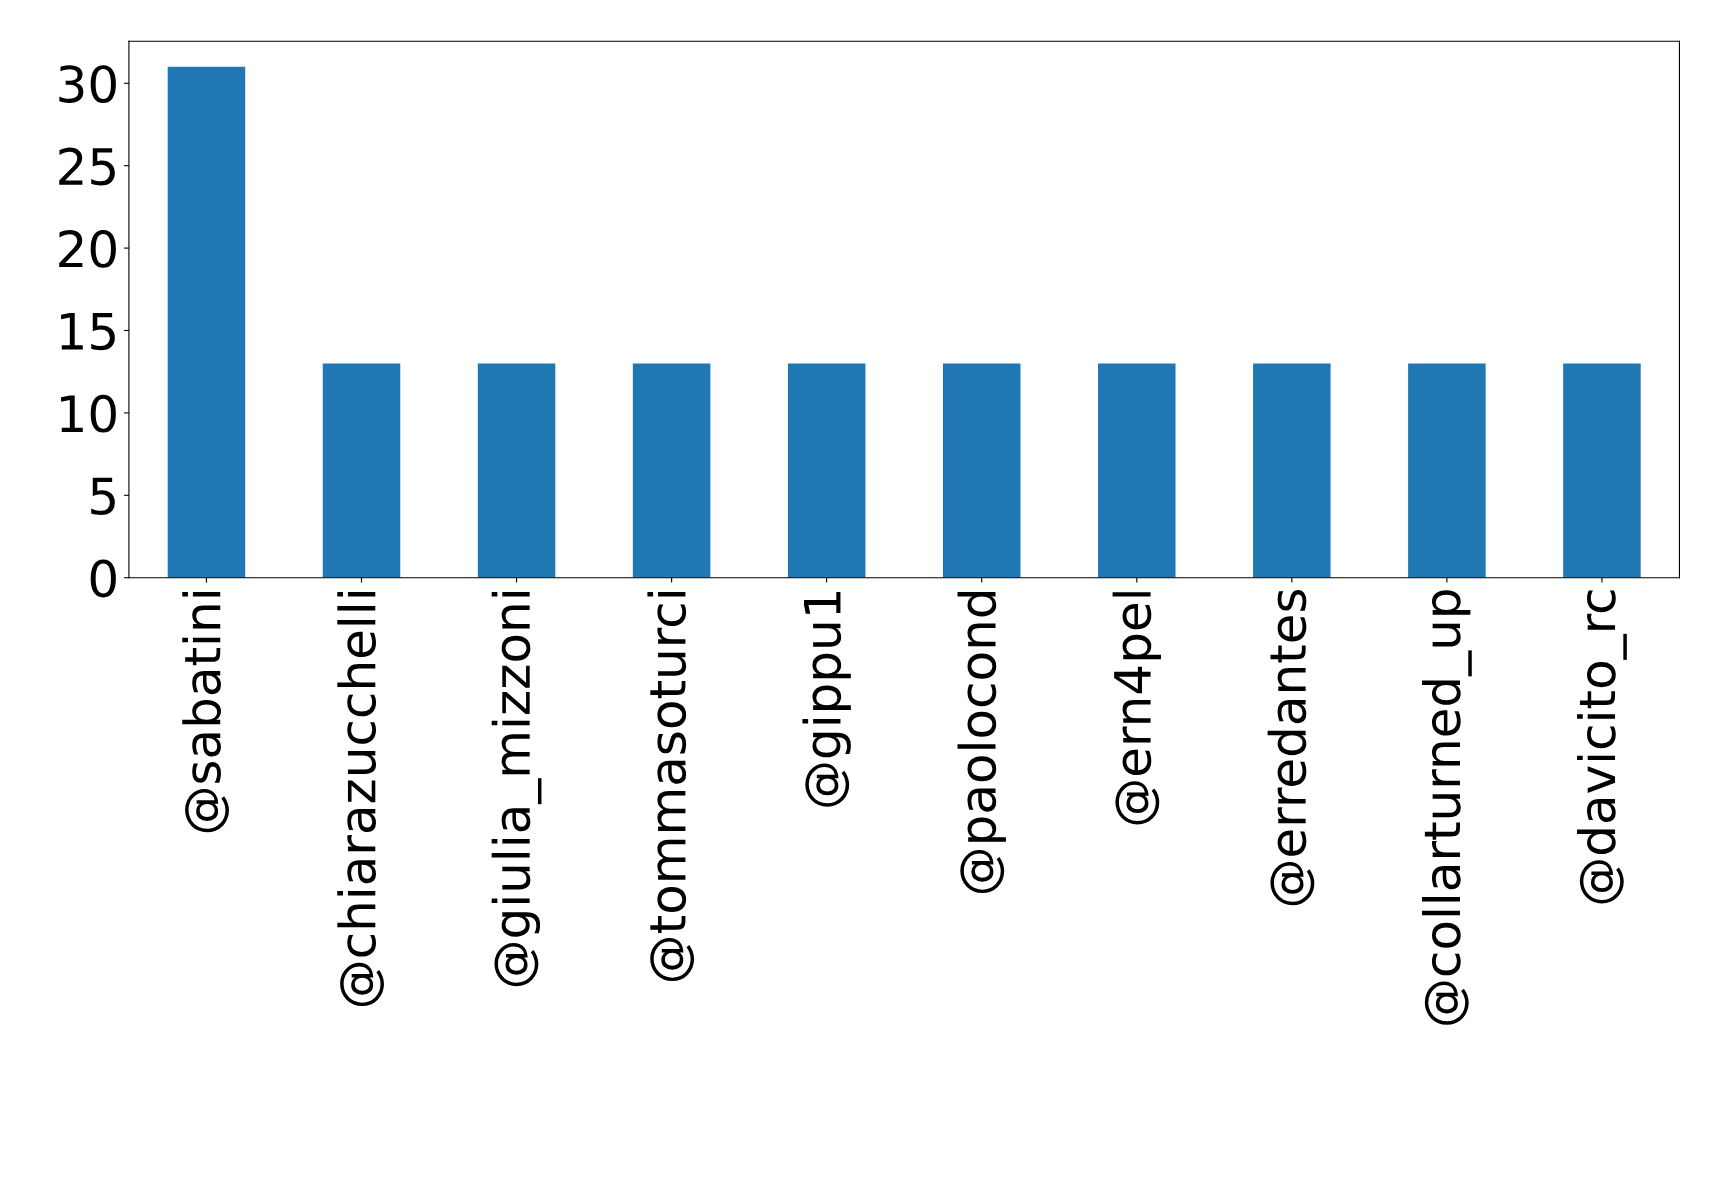  What do you see at coordinates (87, 166) in the screenshot?
I see `y-tick-label: 25` at bounding box center [87, 166].